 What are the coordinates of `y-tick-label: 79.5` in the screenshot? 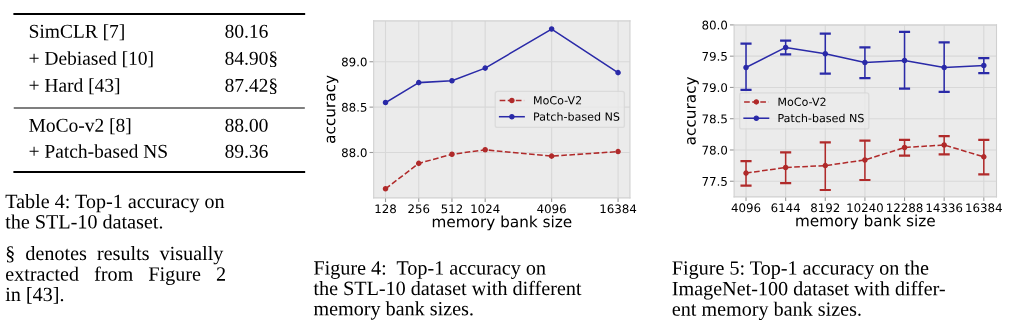 It's located at (714, 56).